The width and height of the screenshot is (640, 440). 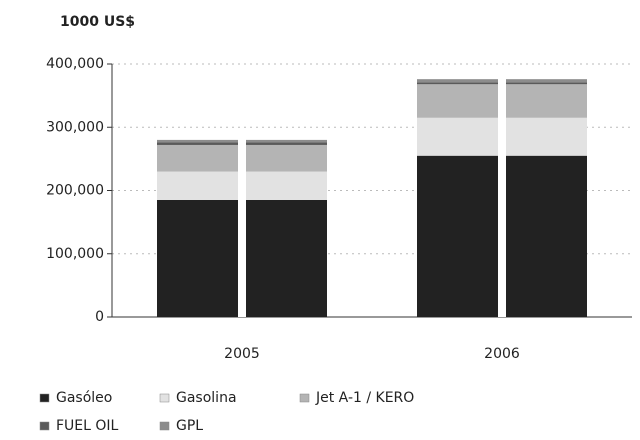 I want to click on legend-label: Jet A-1 / KERO, so click(x=364, y=398).